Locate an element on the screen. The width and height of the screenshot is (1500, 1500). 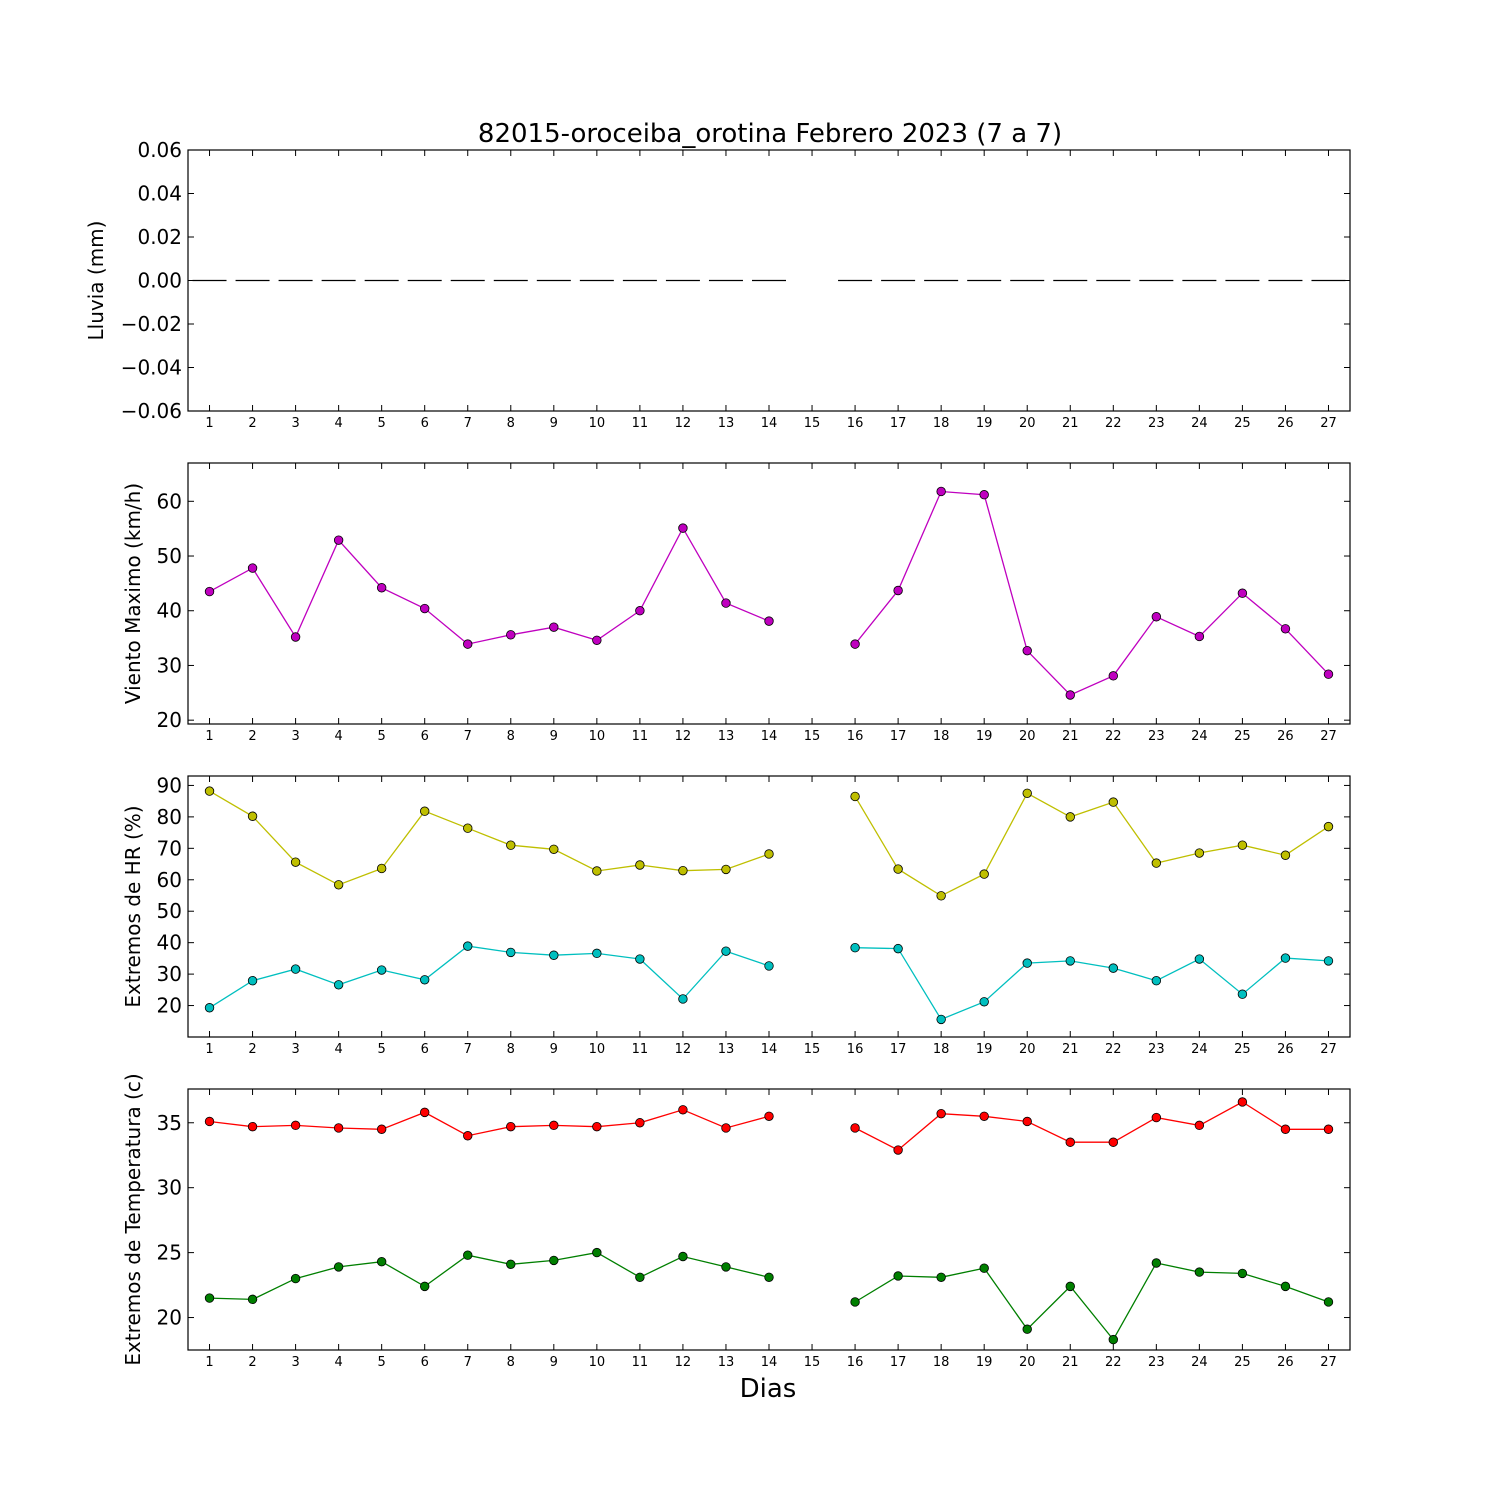
y-tick-label: 90 is located at coordinates (169, 785).